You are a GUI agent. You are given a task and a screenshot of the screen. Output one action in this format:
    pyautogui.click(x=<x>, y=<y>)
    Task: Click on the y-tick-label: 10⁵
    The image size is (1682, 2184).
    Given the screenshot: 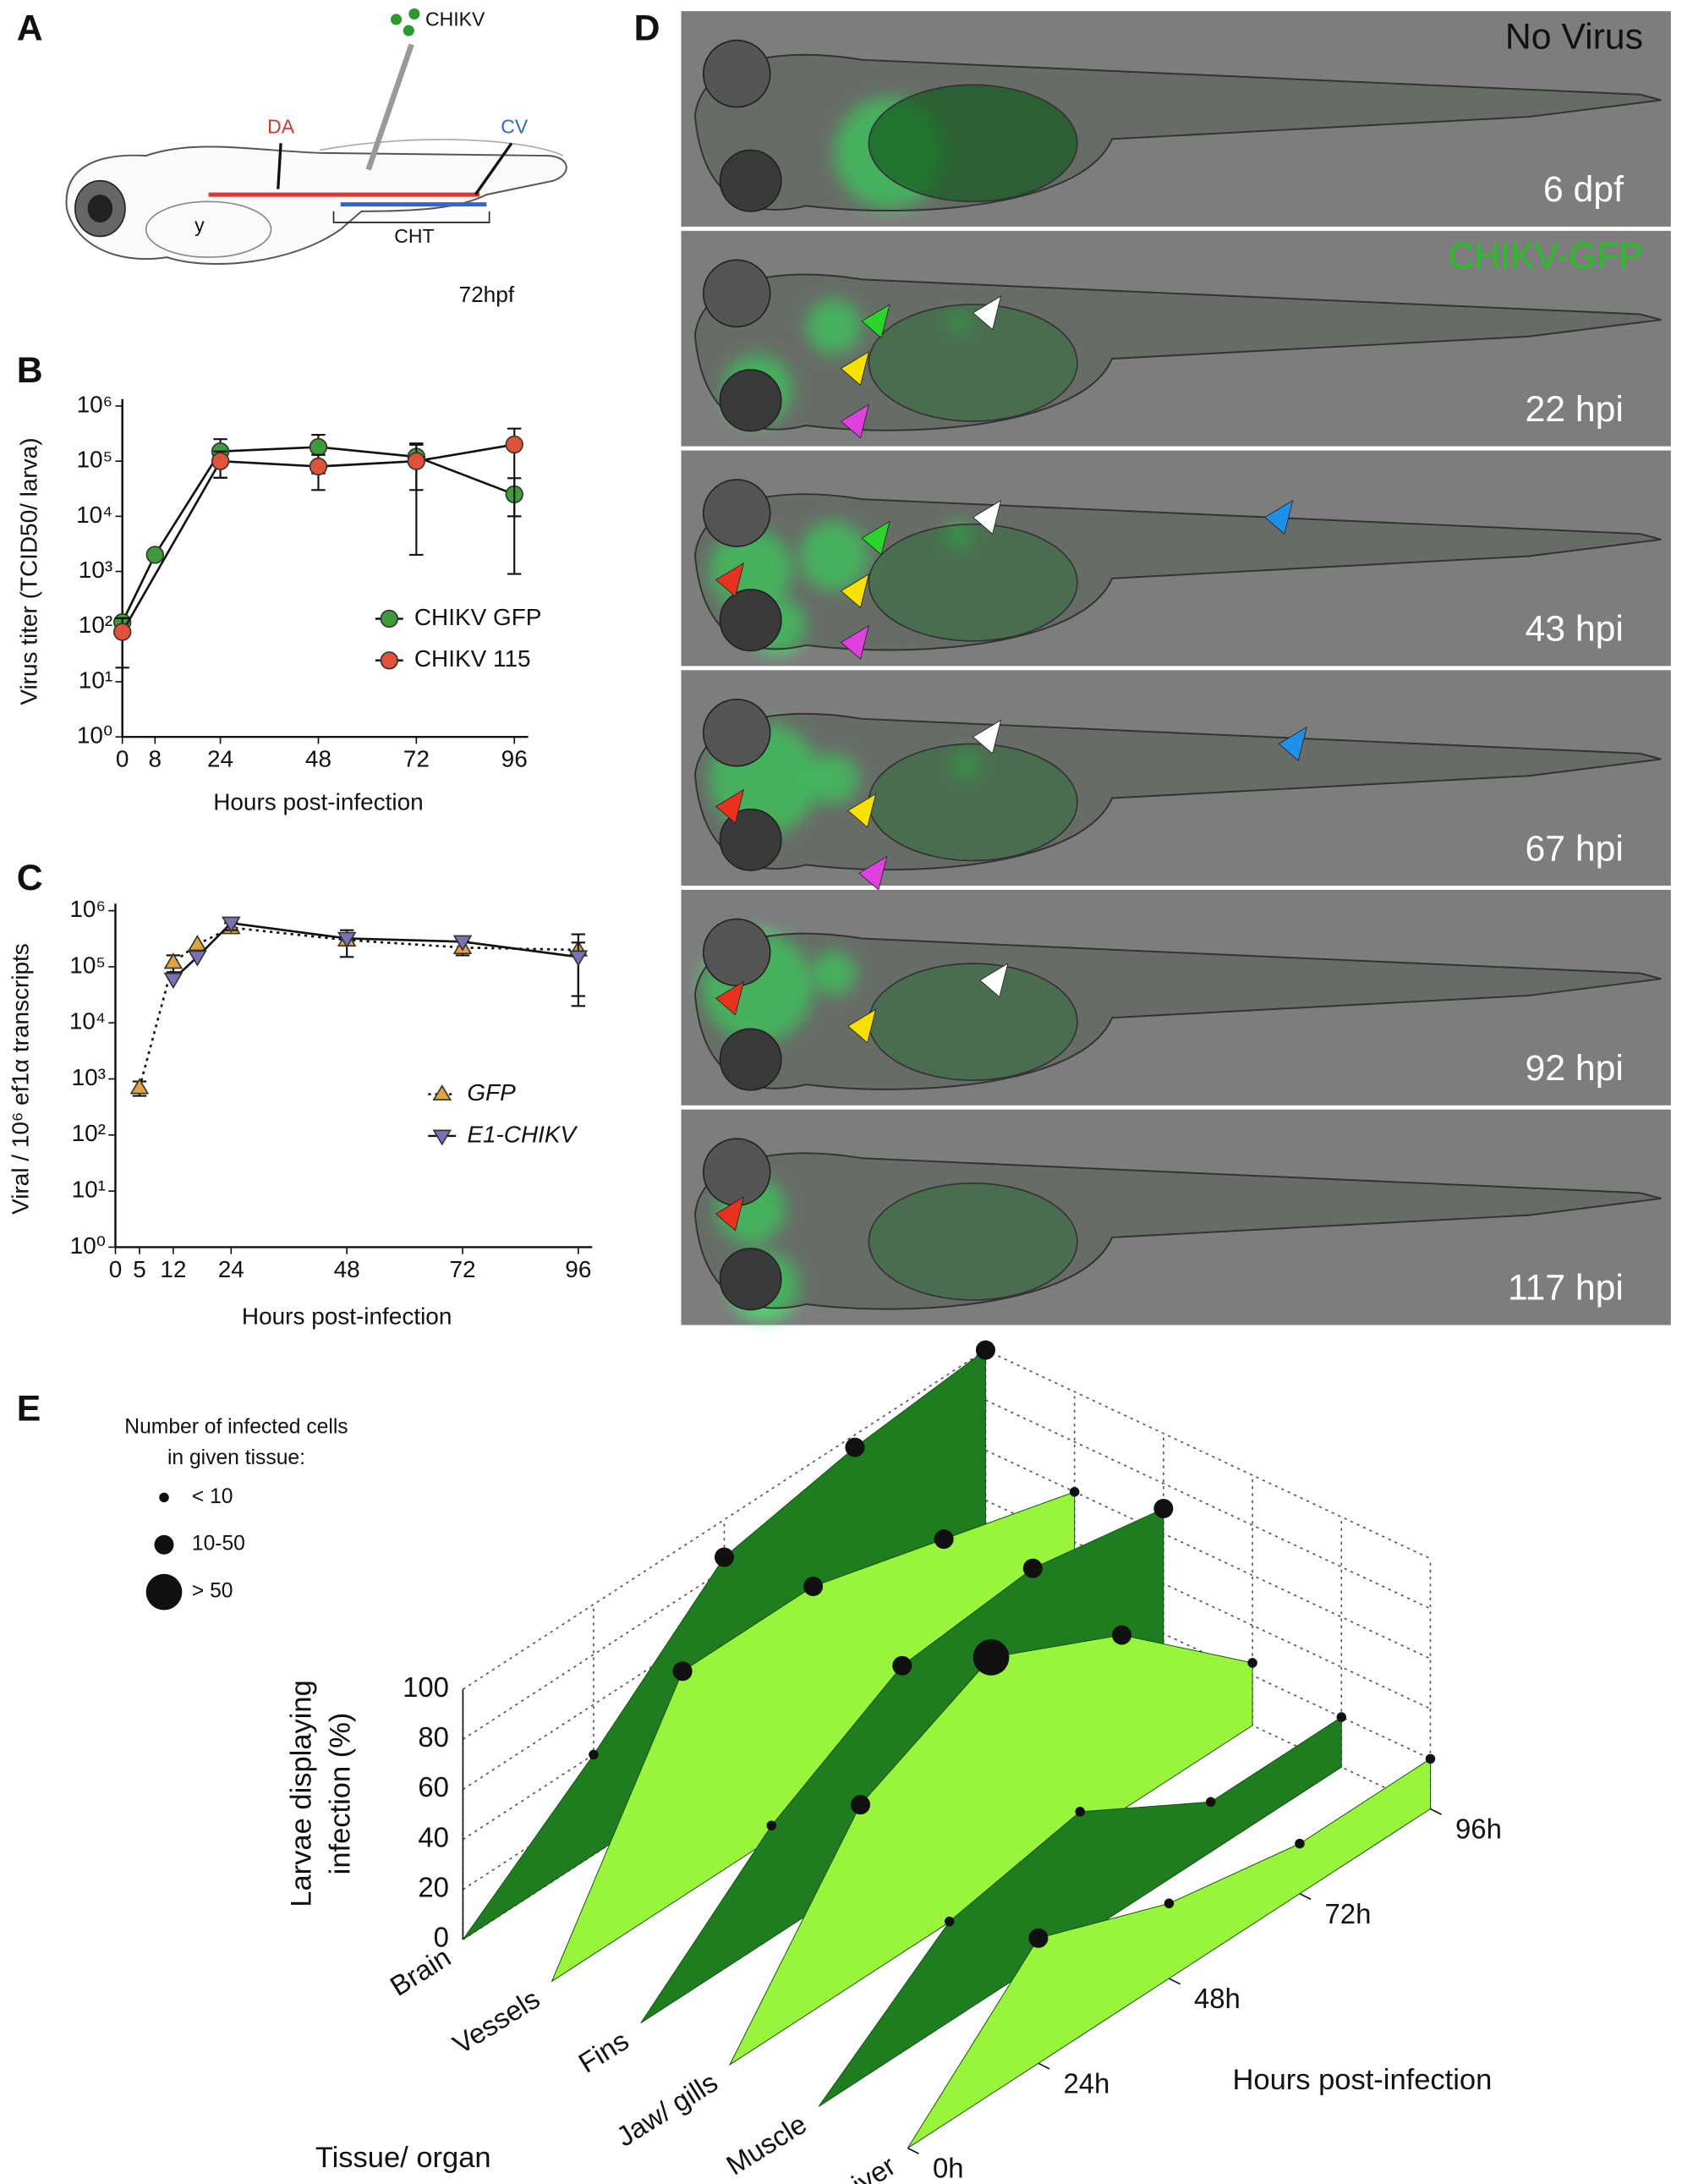 What is the action you would take?
    pyautogui.click(x=87, y=965)
    